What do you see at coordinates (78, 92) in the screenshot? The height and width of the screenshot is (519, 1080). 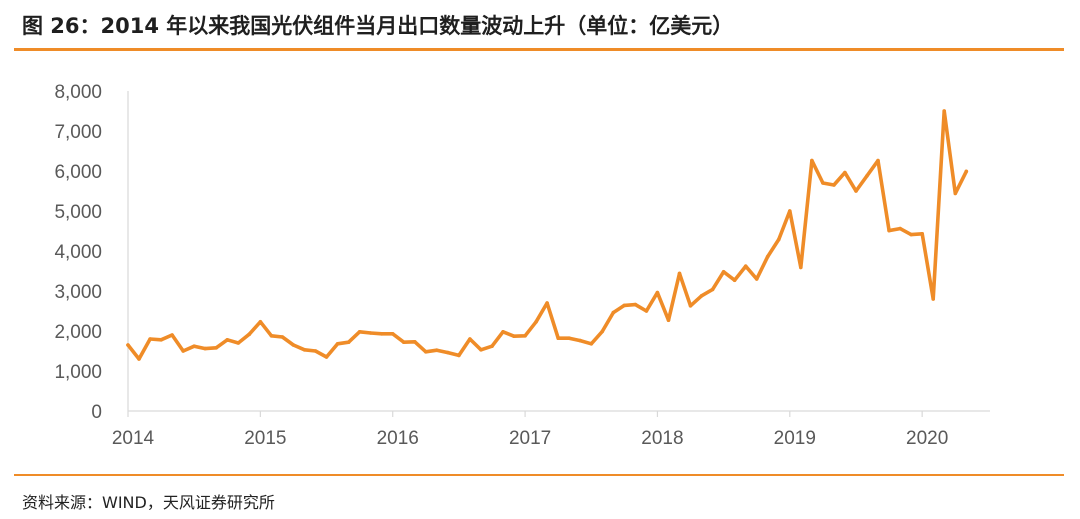 I see `y-tick-label: 8,000` at bounding box center [78, 92].